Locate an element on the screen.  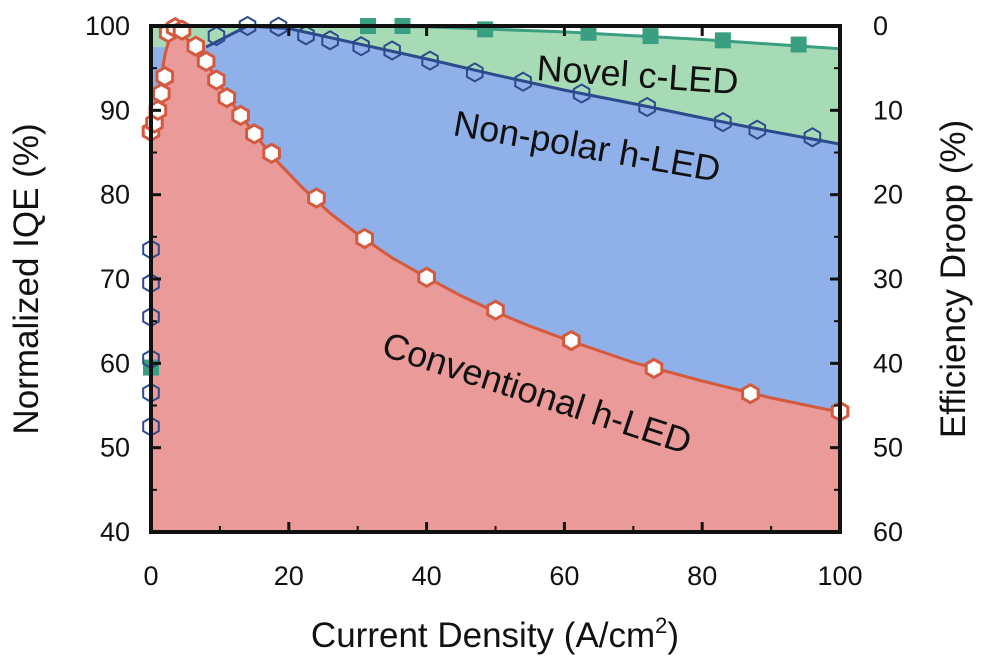
y-tick-label-0: 40 is located at coordinates (115, 532).